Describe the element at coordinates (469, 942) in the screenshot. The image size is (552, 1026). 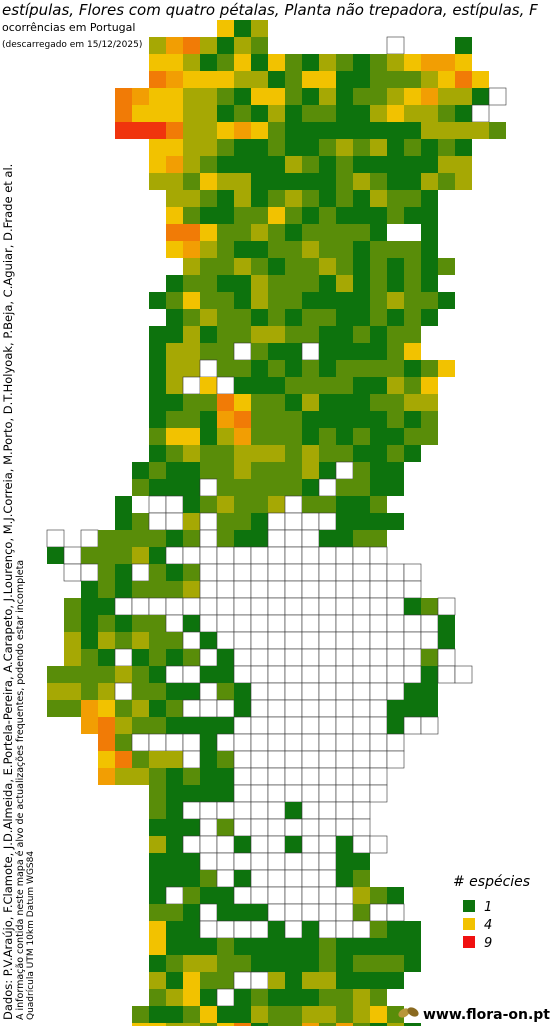
I see `legend-swatch` at that location.